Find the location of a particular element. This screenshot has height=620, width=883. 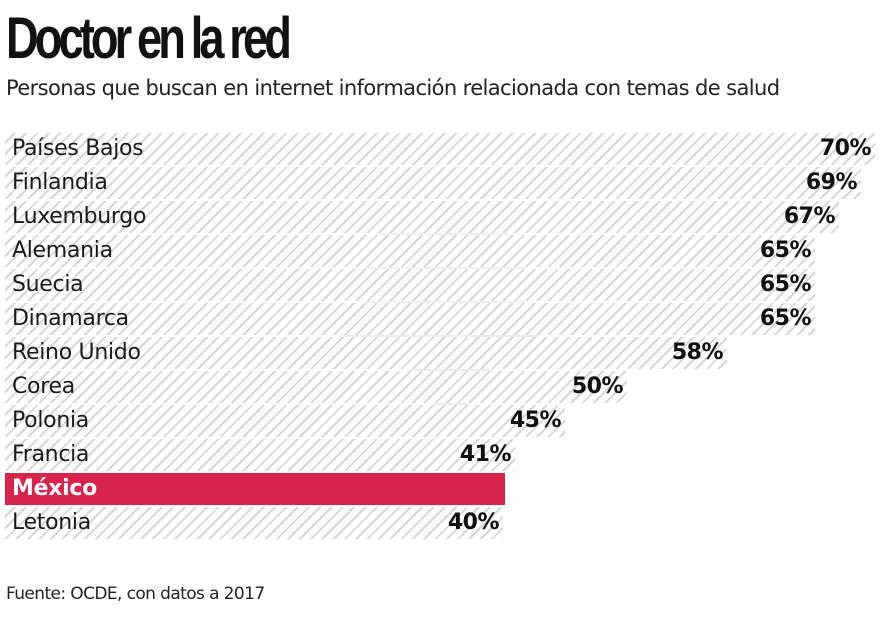

bar-row: Alemania 65% is located at coordinates (440, 251).